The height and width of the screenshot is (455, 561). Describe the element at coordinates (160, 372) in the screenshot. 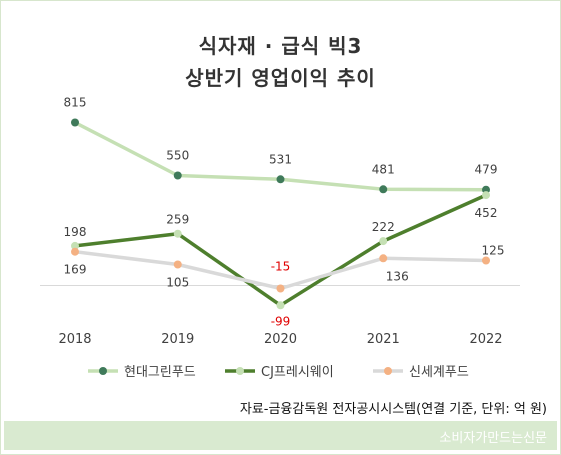

I see `legend-label-0: 현대그린푸드` at that location.